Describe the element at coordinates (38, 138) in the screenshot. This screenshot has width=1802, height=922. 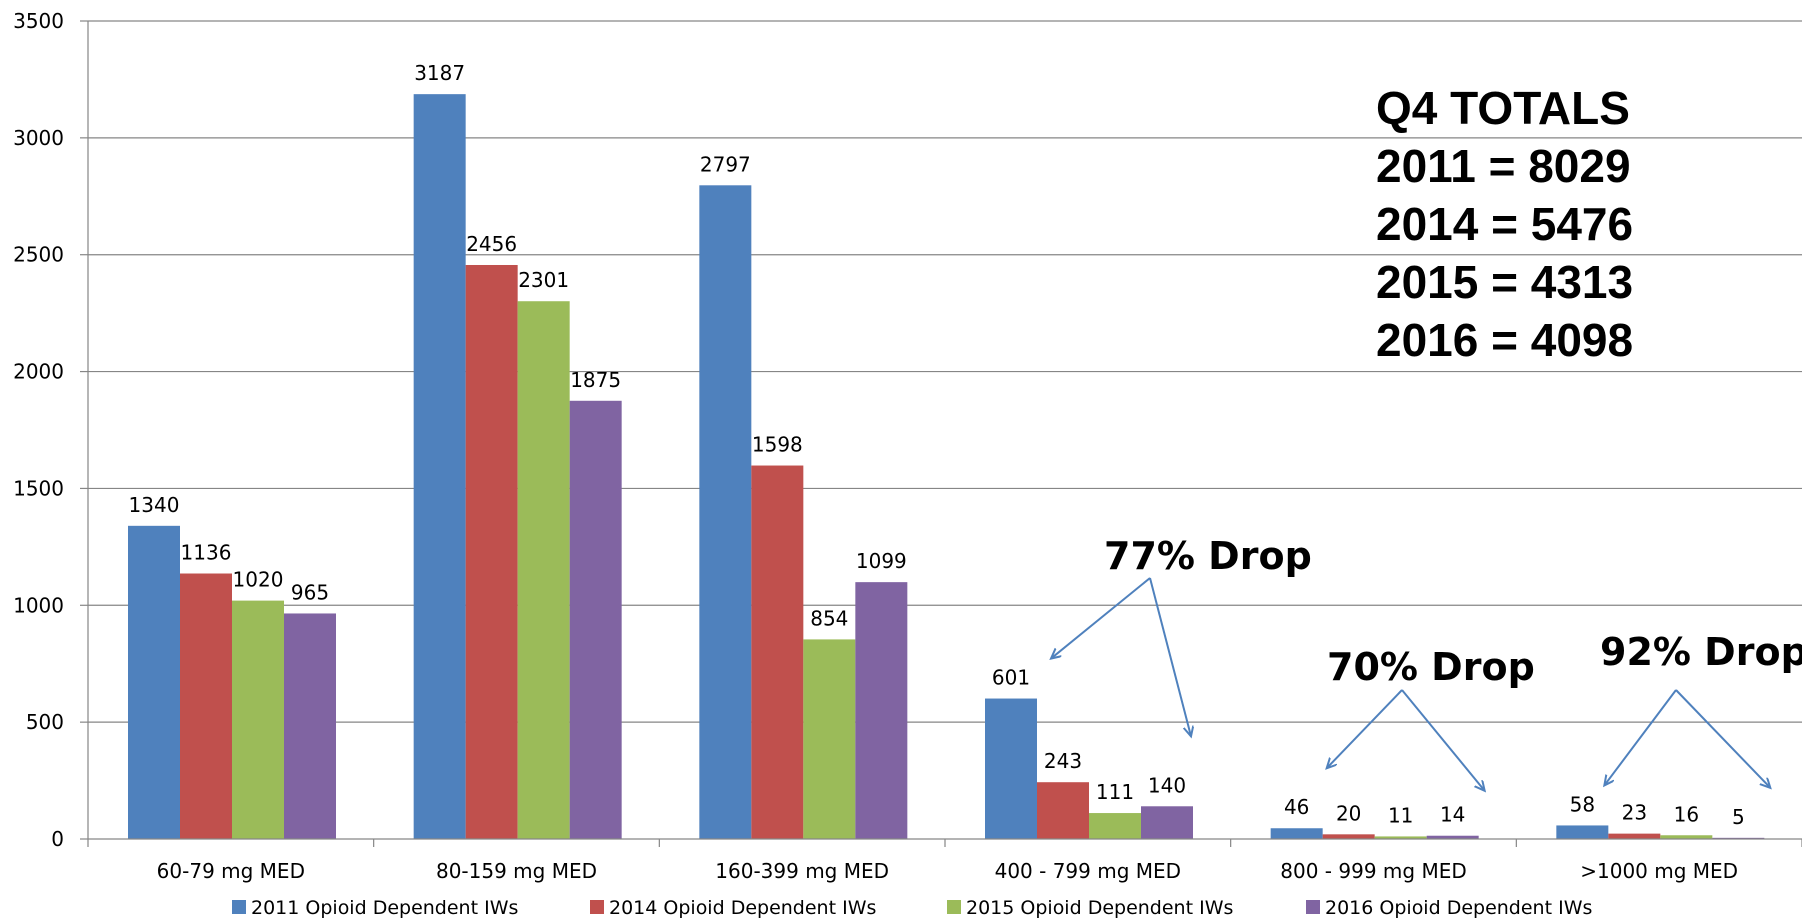
I see `y-tick-label: 3000` at that location.